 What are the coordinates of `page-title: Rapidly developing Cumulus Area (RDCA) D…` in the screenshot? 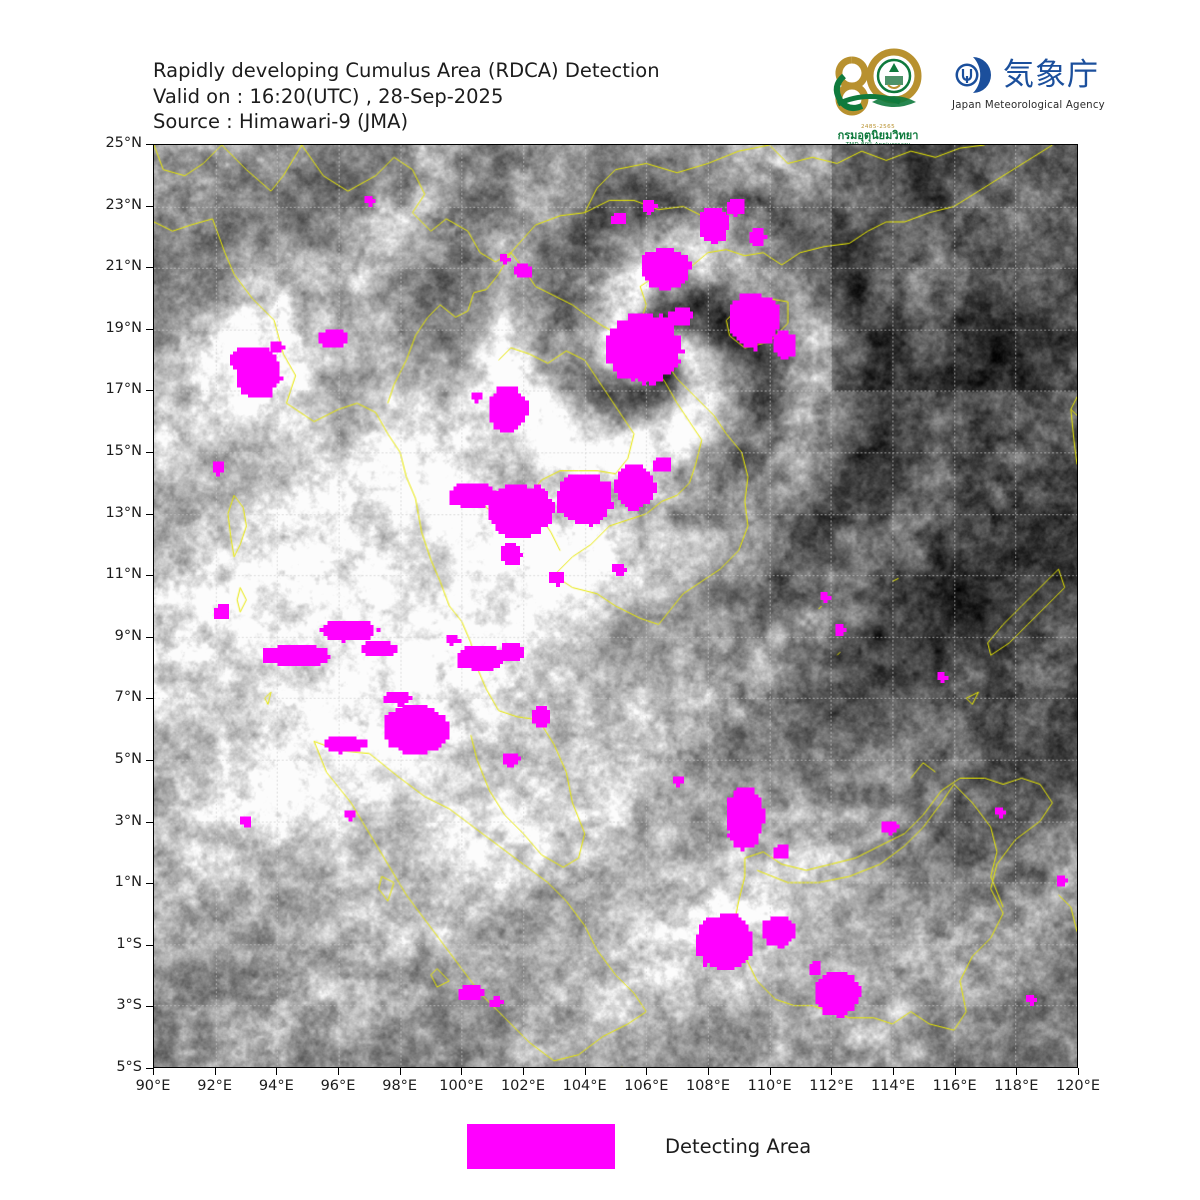 It's located at (406, 96).